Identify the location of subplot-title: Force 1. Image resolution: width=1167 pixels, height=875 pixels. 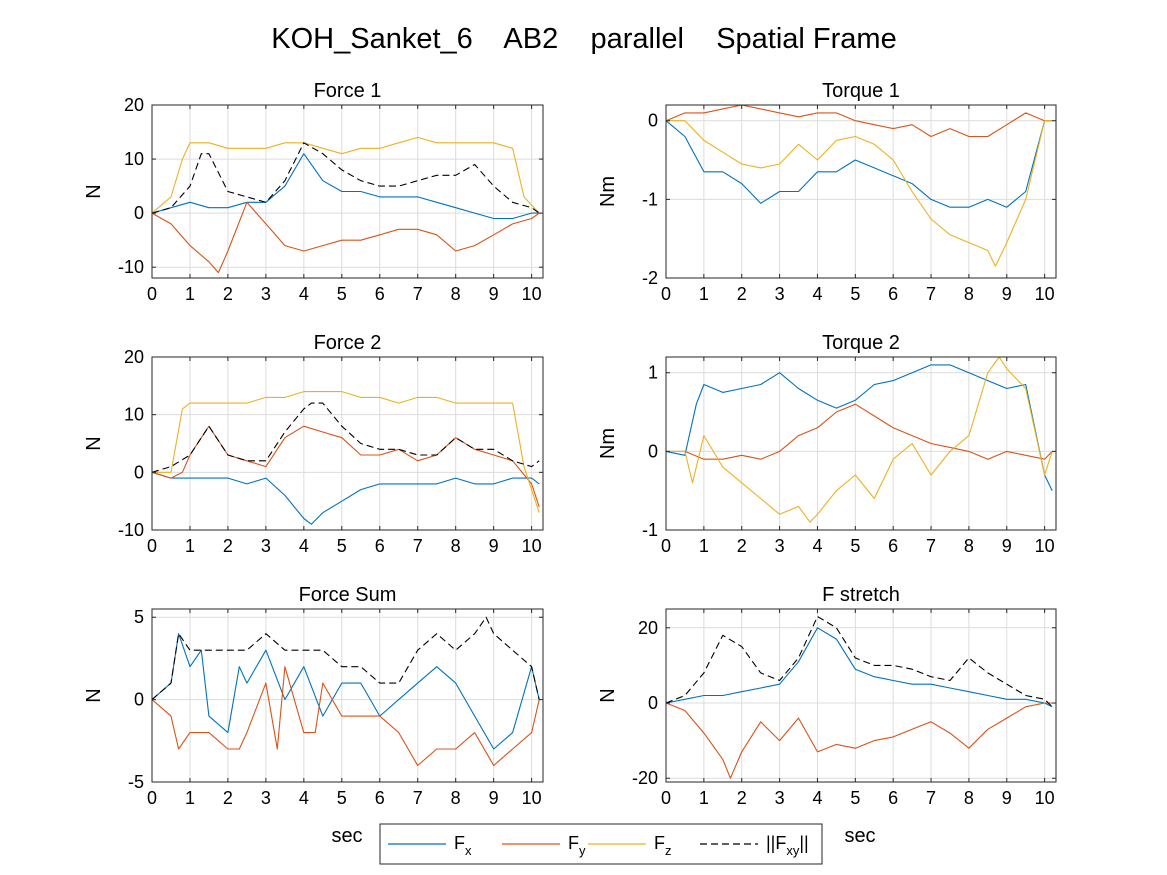
(348, 91).